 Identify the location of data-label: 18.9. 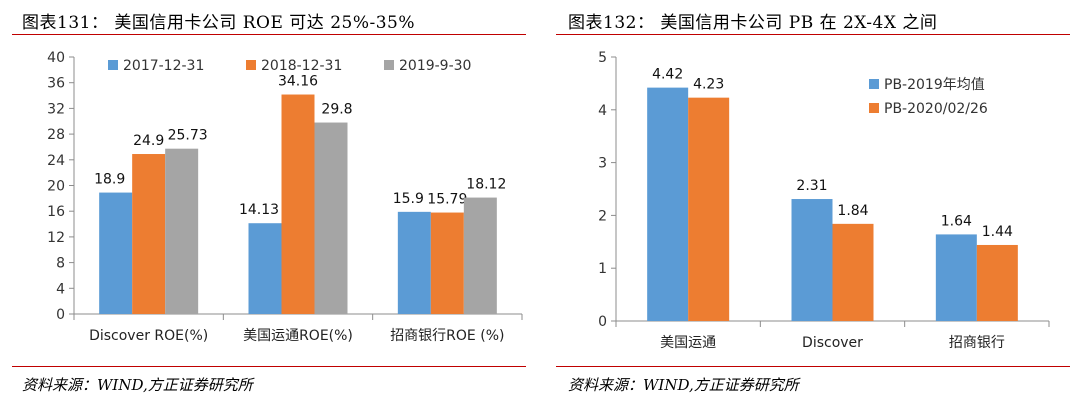
(109, 180).